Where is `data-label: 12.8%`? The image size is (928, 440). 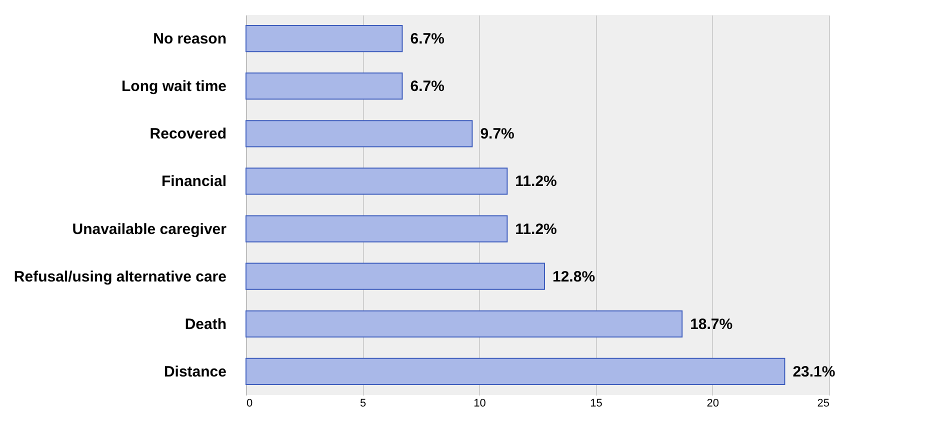
data-label: 12.8% is located at coordinates (574, 277).